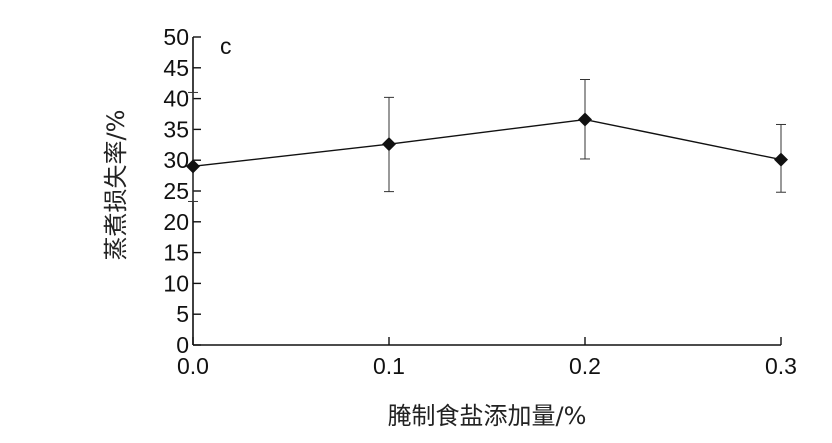 The width and height of the screenshot is (832, 443). Describe the element at coordinates (176, 99) in the screenshot. I see `y-tick-label: 40` at that location.